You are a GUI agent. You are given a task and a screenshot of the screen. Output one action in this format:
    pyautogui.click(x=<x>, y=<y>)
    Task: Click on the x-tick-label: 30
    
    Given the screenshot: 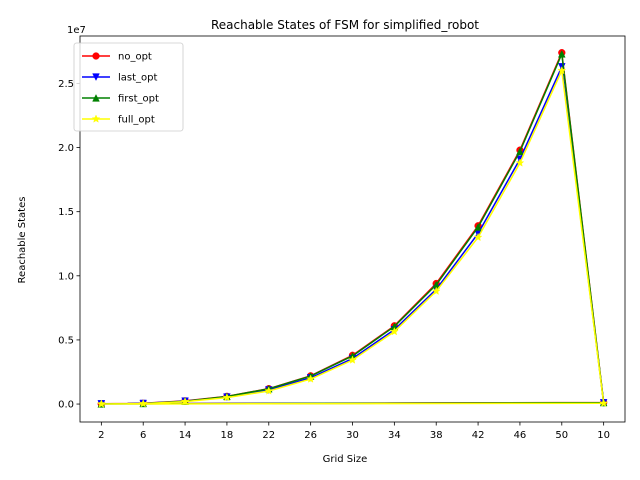 What is the action you would take?
    pyautogui.click(x=352, y=435)
    